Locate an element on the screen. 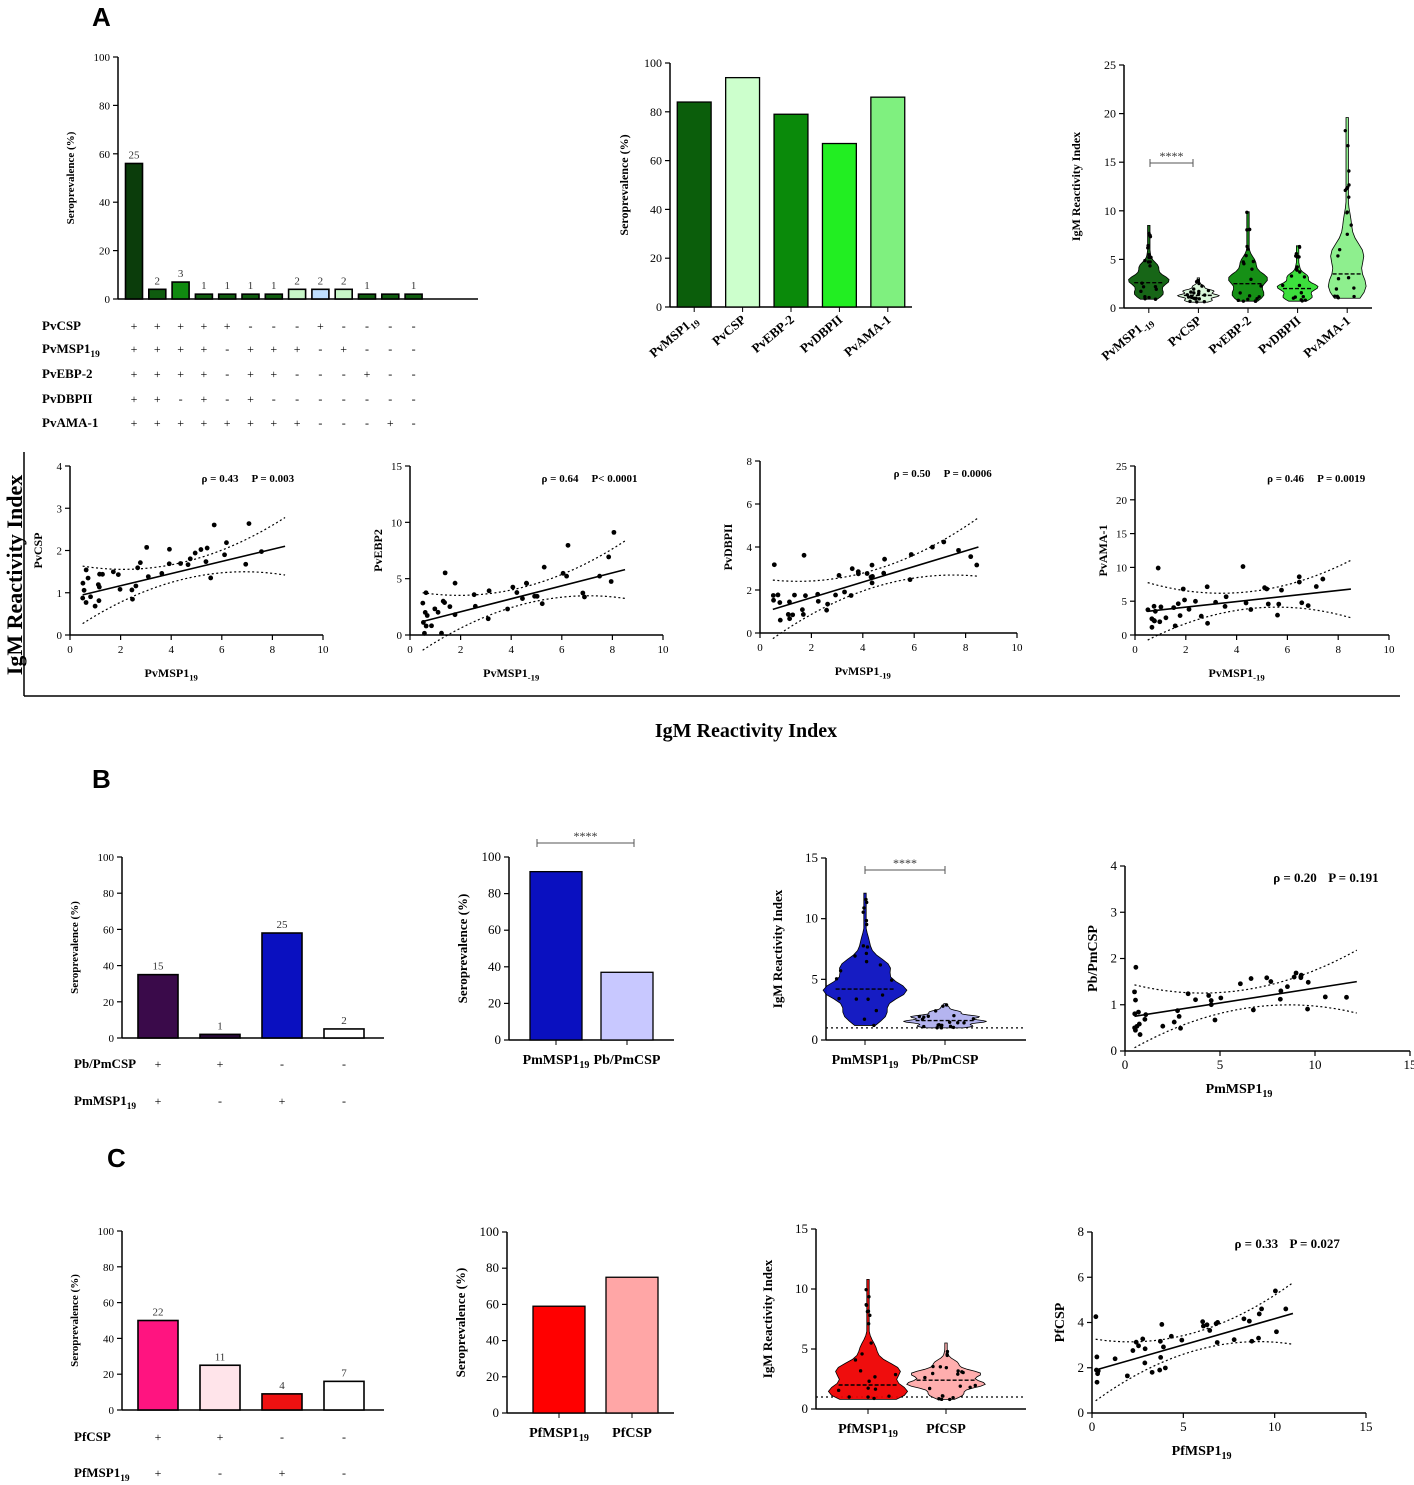 The width and height of the screenshot is (1414, 1485). C1-bar-label: 7 is located at coordinates (344, 1373).